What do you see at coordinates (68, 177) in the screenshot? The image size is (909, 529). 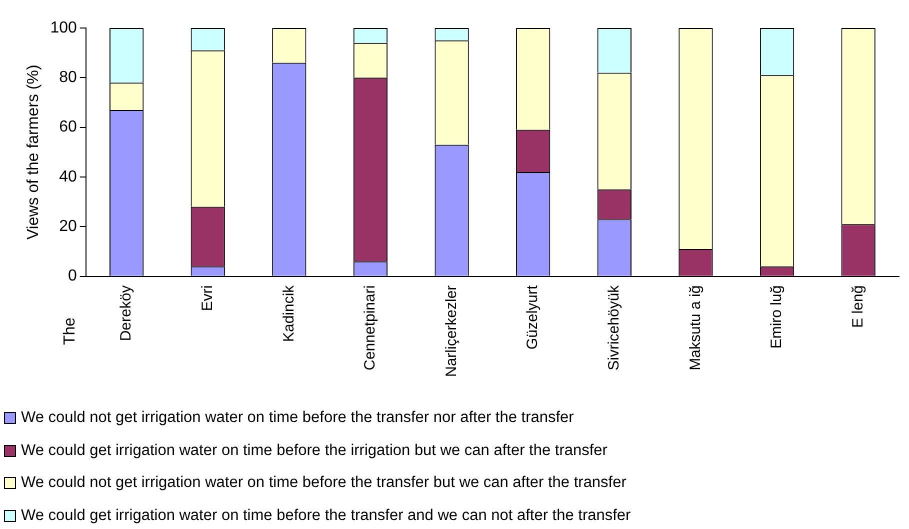 I see `y-tick-label: 40` at bounding box center [68, 177].